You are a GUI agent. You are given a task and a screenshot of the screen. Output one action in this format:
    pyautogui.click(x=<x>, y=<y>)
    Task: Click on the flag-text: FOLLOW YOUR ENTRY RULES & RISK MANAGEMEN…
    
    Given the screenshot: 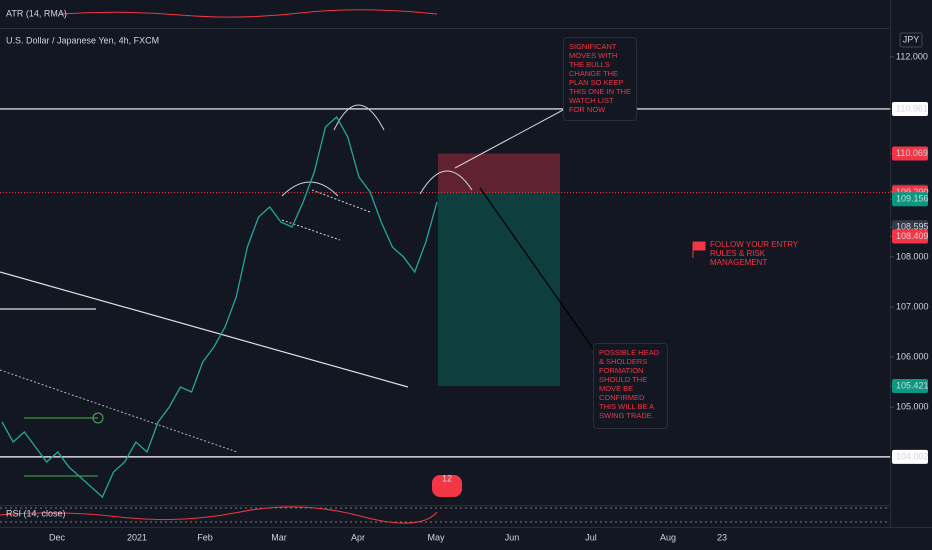 What is the action you would take?
    pyautogui.click(x=754, y=253)
    